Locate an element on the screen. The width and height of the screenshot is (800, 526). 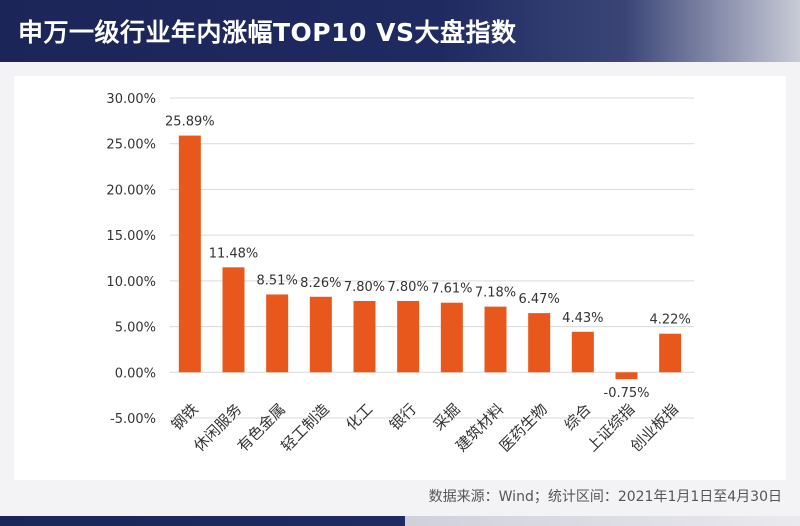
header-bar: 申万一级行业年内涨幅TOP10 VS大盘指数 is located at coordinates (400, 31).